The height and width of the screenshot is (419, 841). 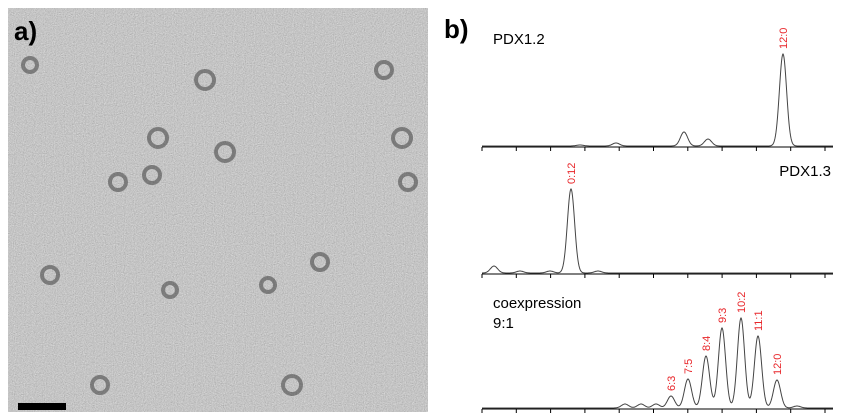 I want to click on plot-title: PDX1.2, so click(x=519, y=39).